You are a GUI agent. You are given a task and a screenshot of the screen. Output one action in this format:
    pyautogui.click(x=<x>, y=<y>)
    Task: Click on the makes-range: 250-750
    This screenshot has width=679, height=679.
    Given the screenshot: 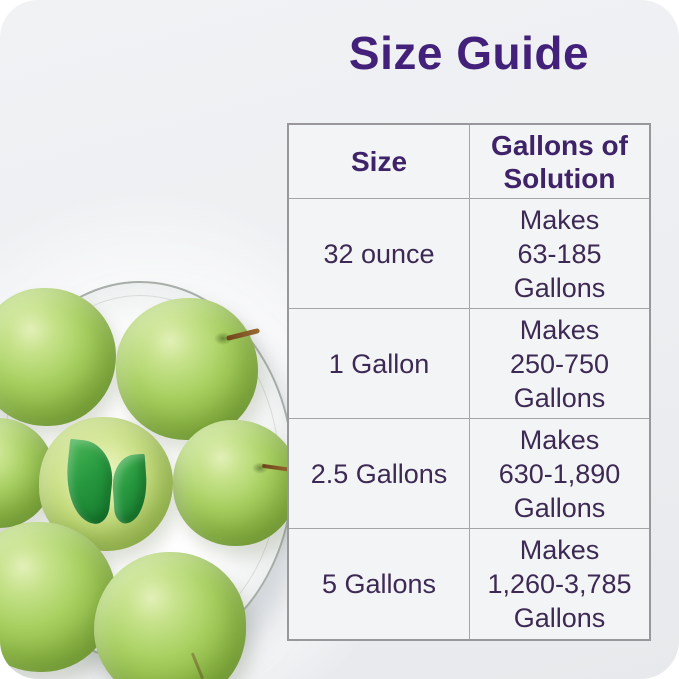 What is the action you would take?
    pyautogui.click(x=559, y=363)
    